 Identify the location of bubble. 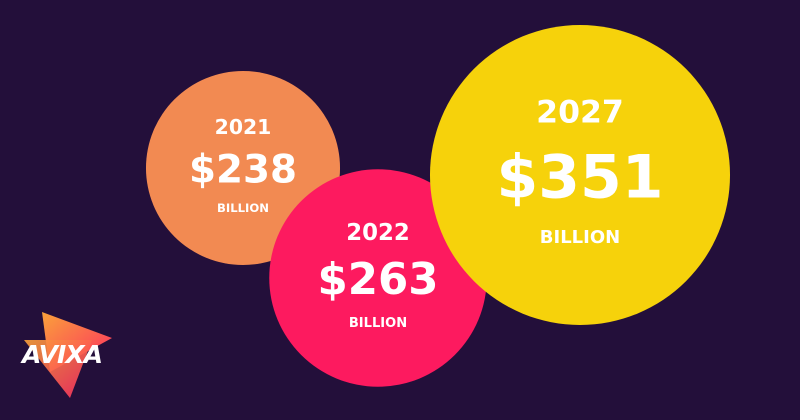
(378, 278).